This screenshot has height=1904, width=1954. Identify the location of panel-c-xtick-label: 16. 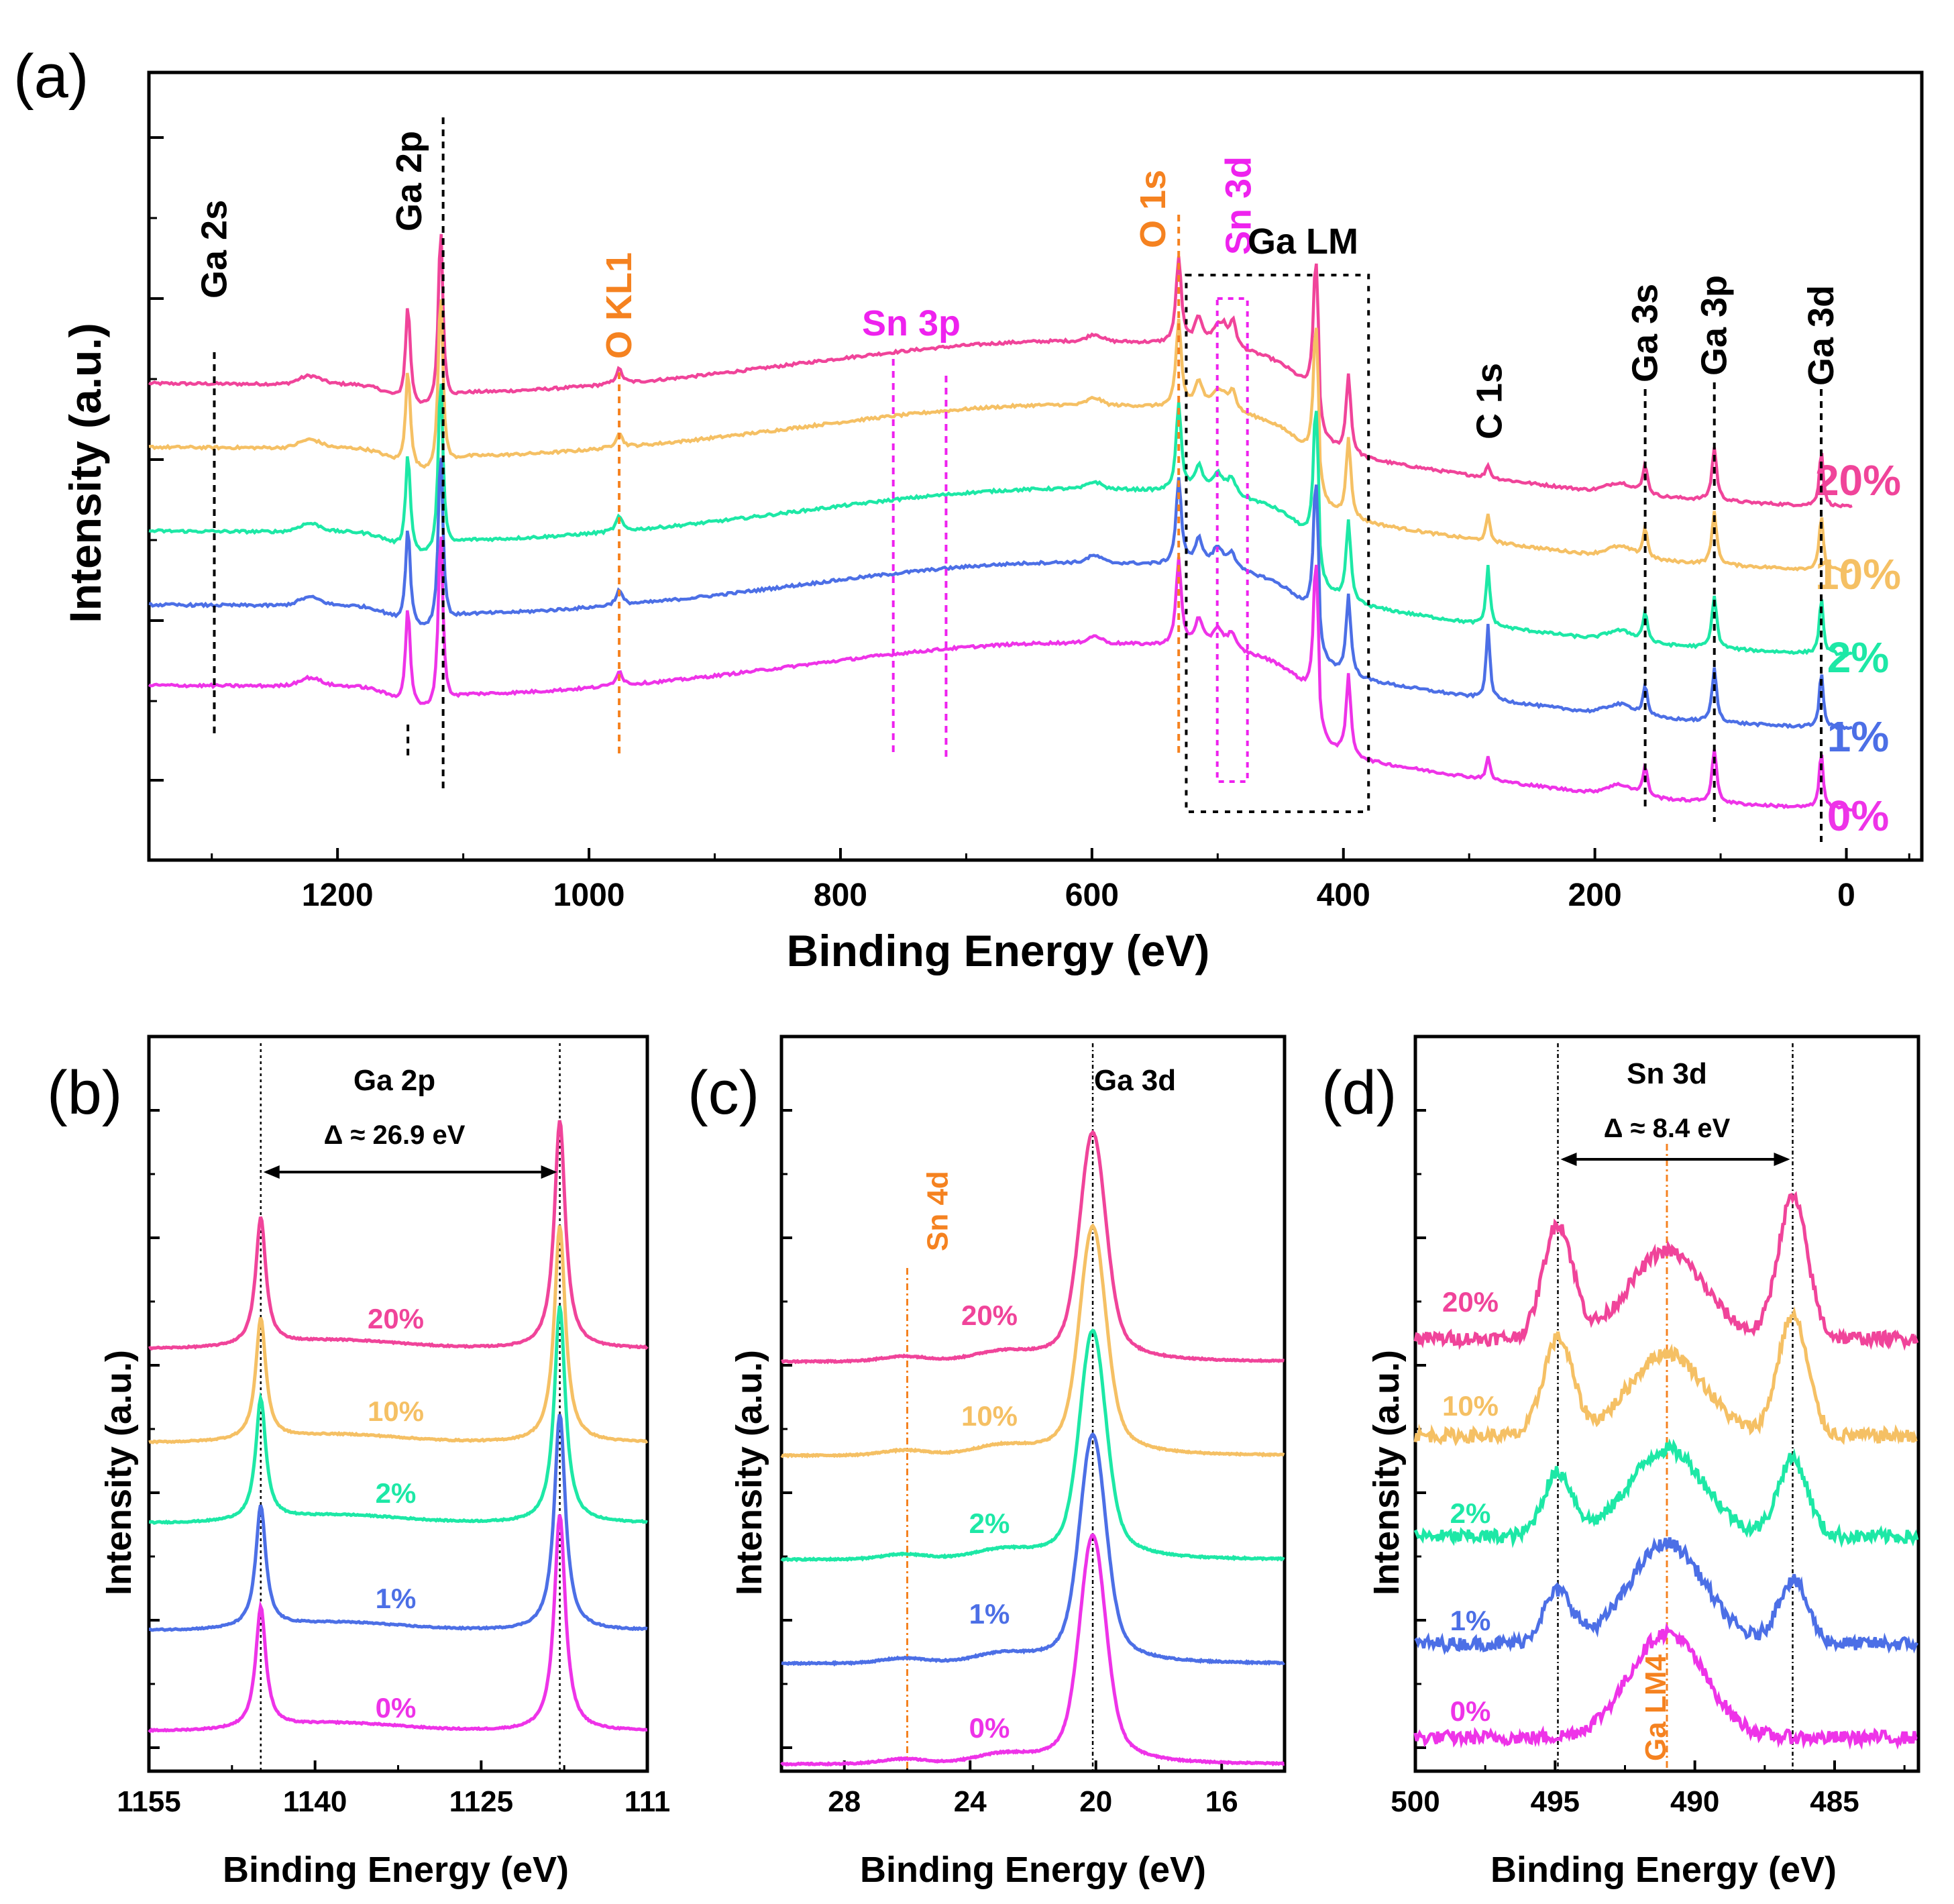
(1221, 1802).